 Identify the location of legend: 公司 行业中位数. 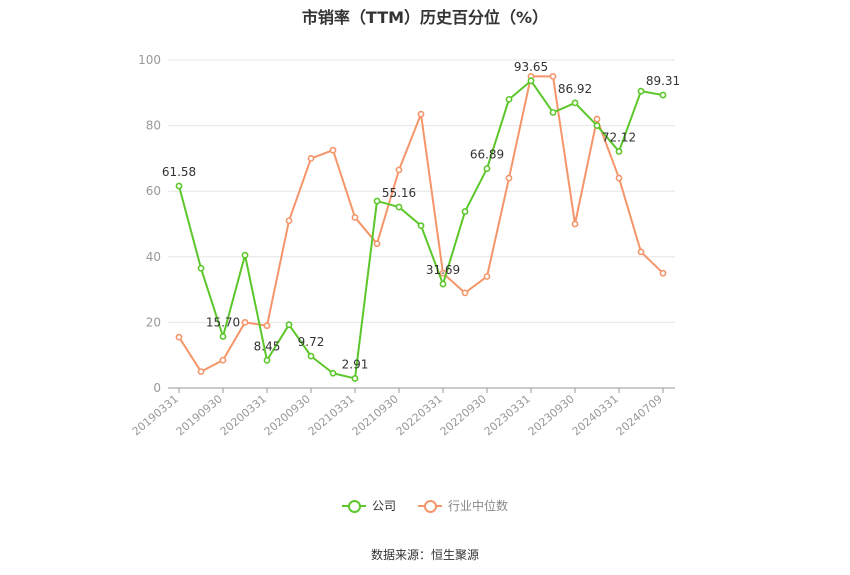
(425, 505).